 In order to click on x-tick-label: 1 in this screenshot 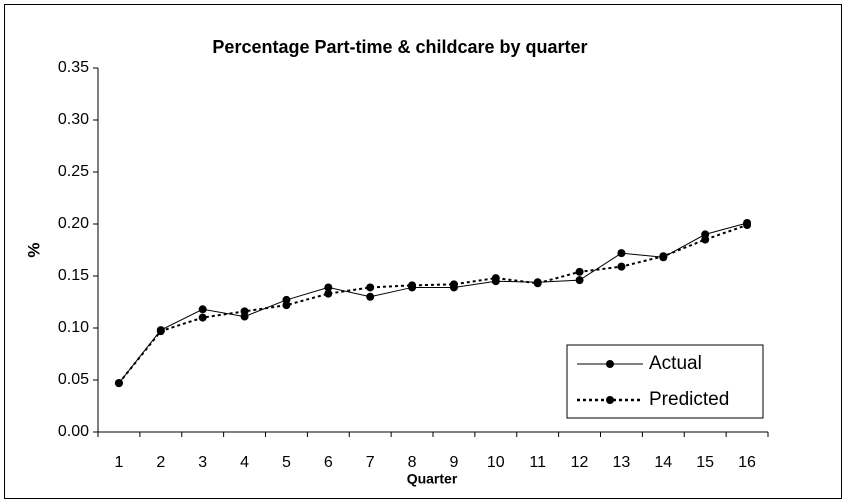, I will do `click(118, 462)`.